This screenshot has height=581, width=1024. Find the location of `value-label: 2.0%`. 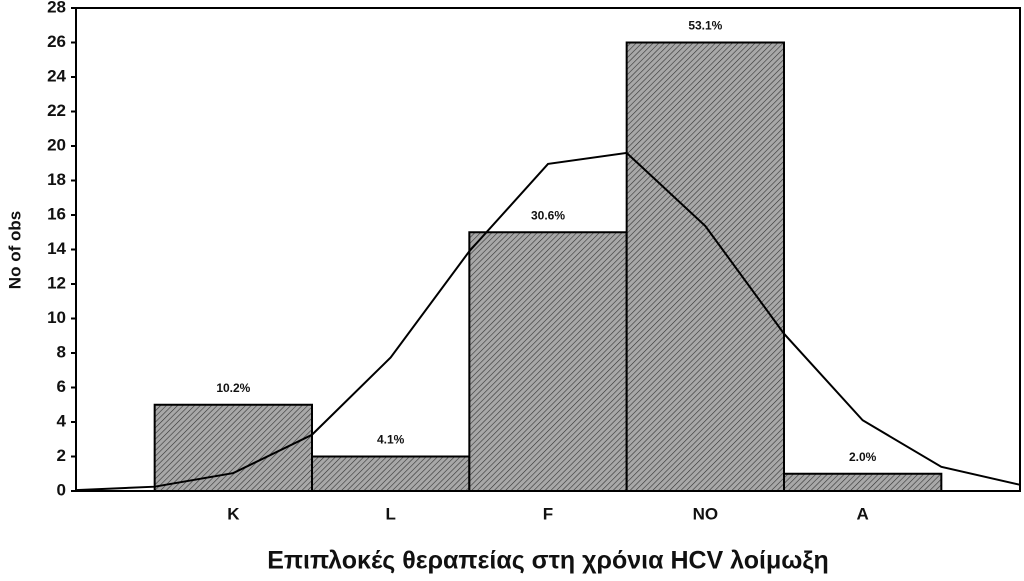

value-label: 2.0% is located at coordinates (863, 457).